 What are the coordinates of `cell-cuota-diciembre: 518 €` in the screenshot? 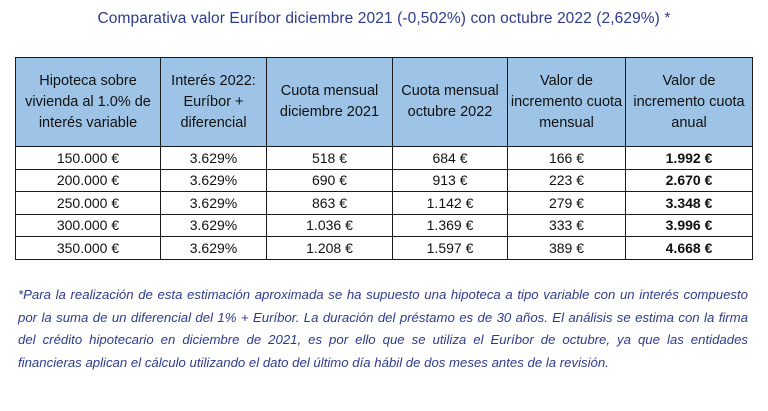 It's located at (329, 158).